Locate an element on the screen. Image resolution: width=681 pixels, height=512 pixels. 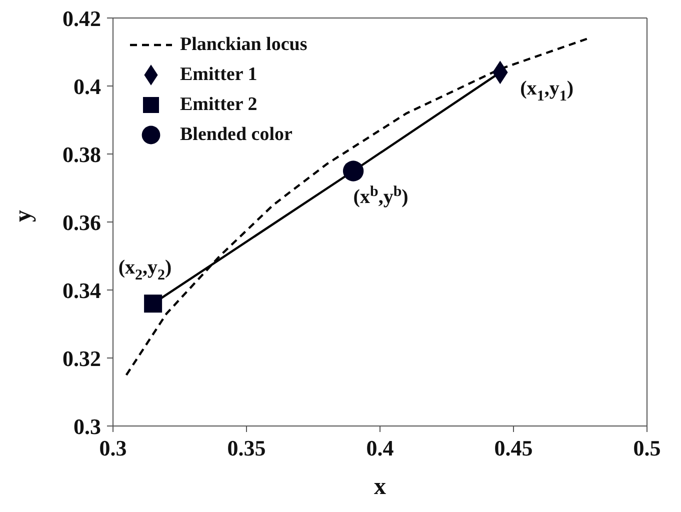
annotation: (x$_{2}$,y$_{2}$) is located at coordinates (145, 270).